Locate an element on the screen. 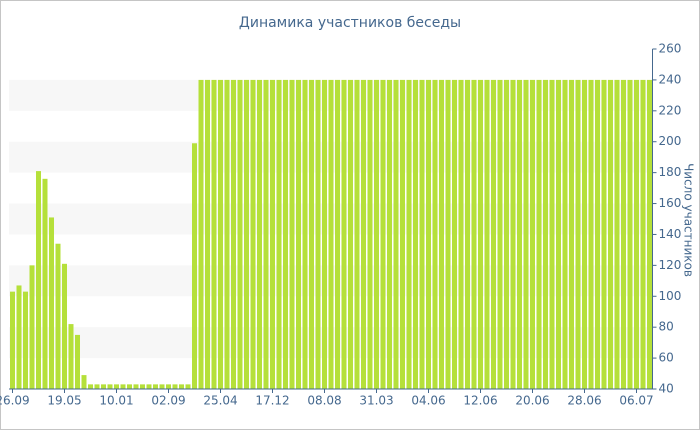  x-tick-label: 20.06 is located at coordinates (532, 401).